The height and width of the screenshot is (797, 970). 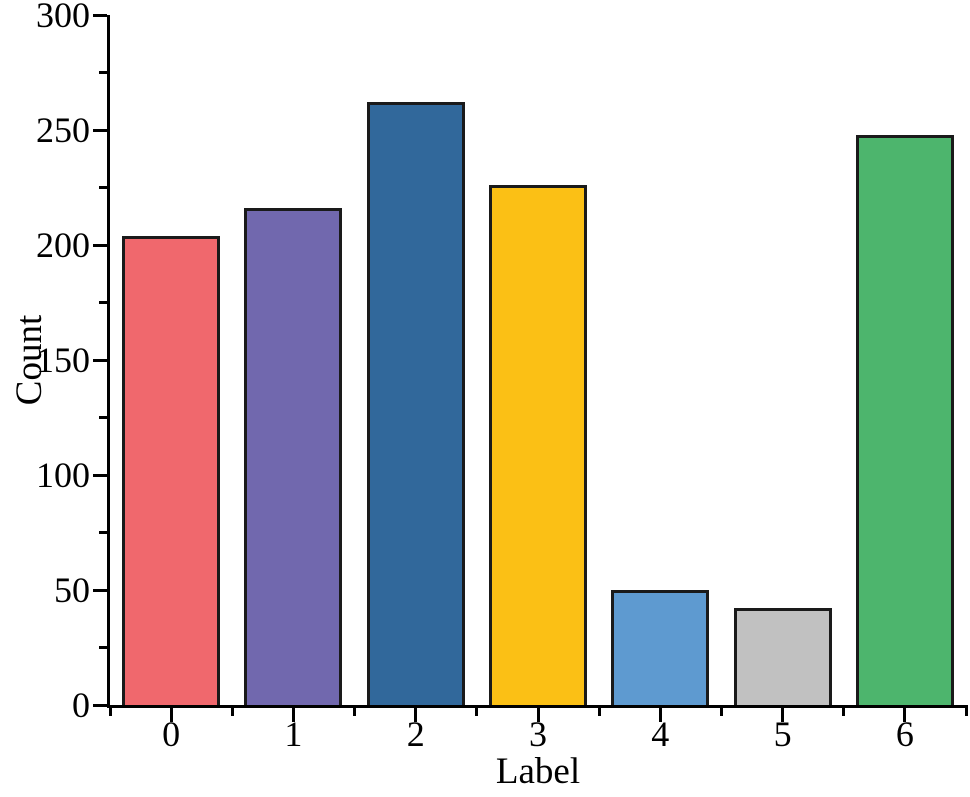 What do you see at coordinates (63, 360) in the screenshot?
I see `y-tick-label: 150` at bounding box center [63, 360].